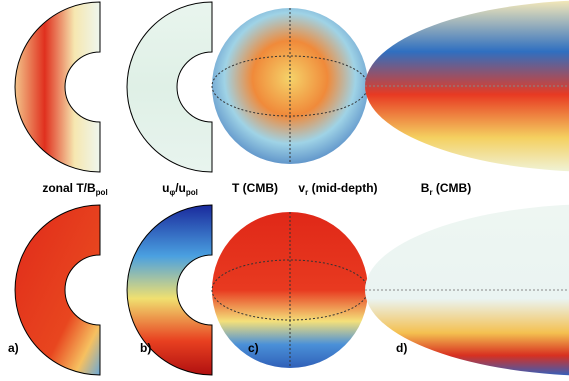  Describe the element at coordinates (253, 348) in the screenshot. I see `panel-label: c)` at that location.